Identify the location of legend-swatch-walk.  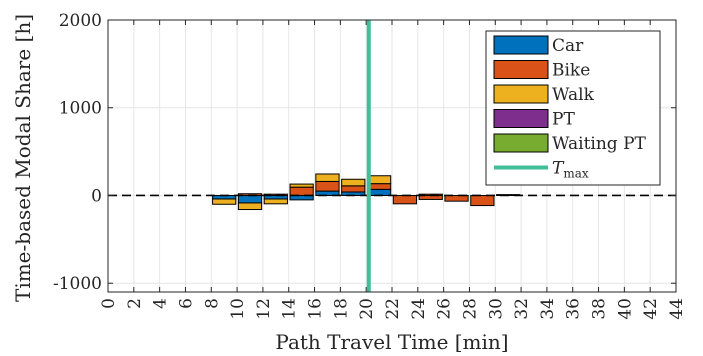
(521, 94).